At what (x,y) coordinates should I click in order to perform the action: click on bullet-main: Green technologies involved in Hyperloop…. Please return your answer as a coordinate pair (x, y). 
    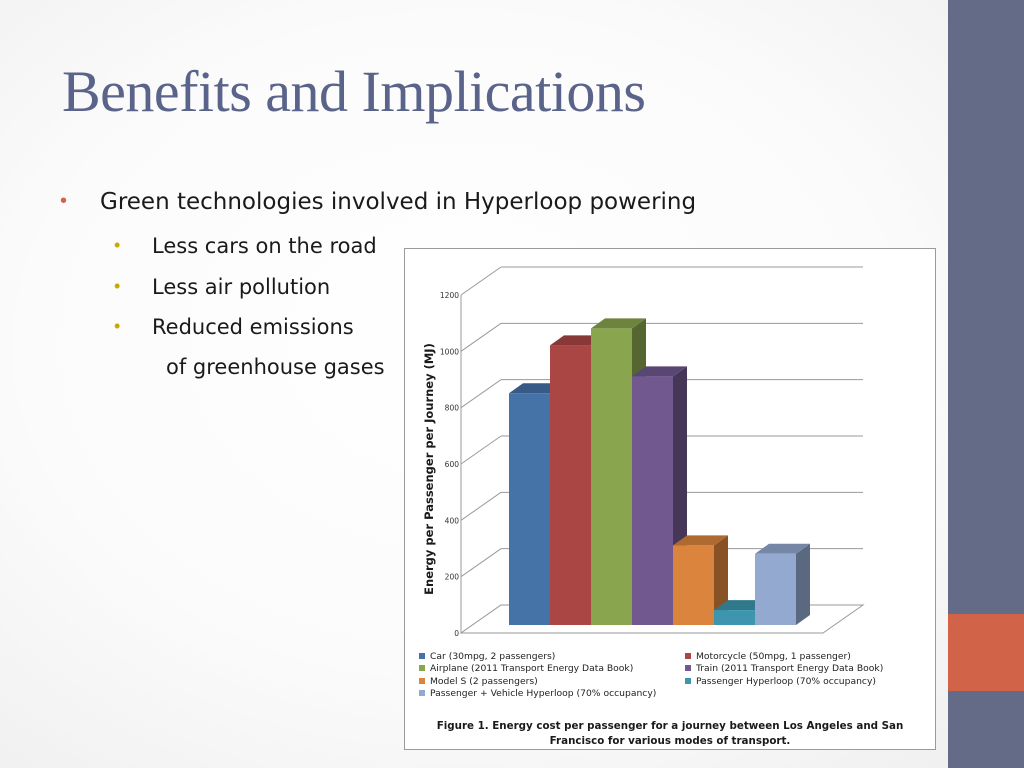
    Looking at the image, I should click on (398, 202).